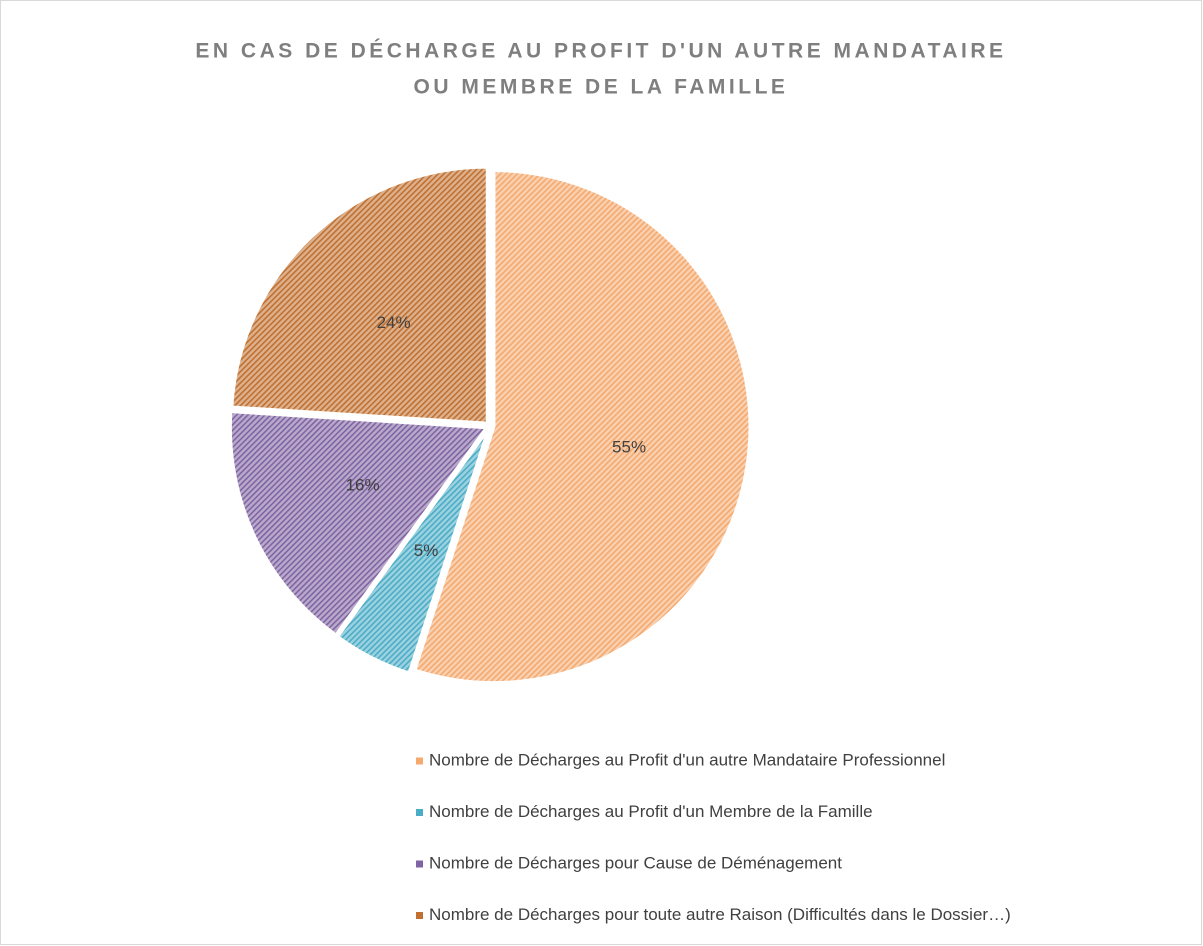 Image resolution: width=1203 pixels, height=946 pixels. What do you see at coordinates (394, 322) in the screenshot?
I see `data-label: 24%` at bounding box center [394, 322].